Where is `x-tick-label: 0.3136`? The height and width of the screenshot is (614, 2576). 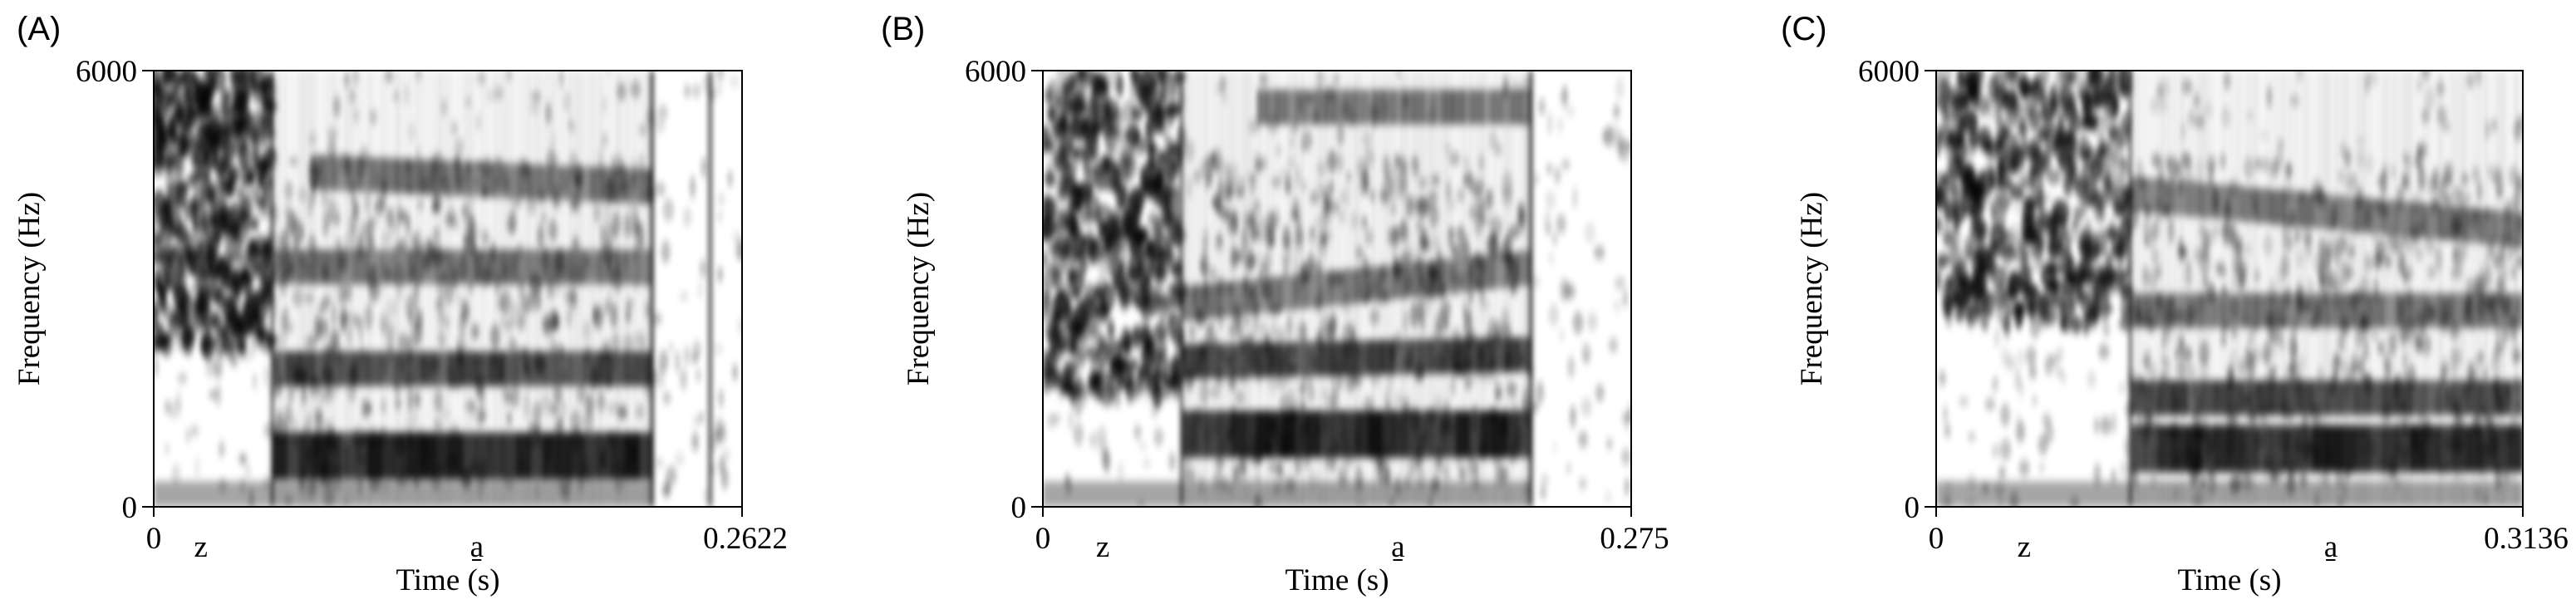 x-tick-label: 0.3136 is located at coordinates (2526, 539).